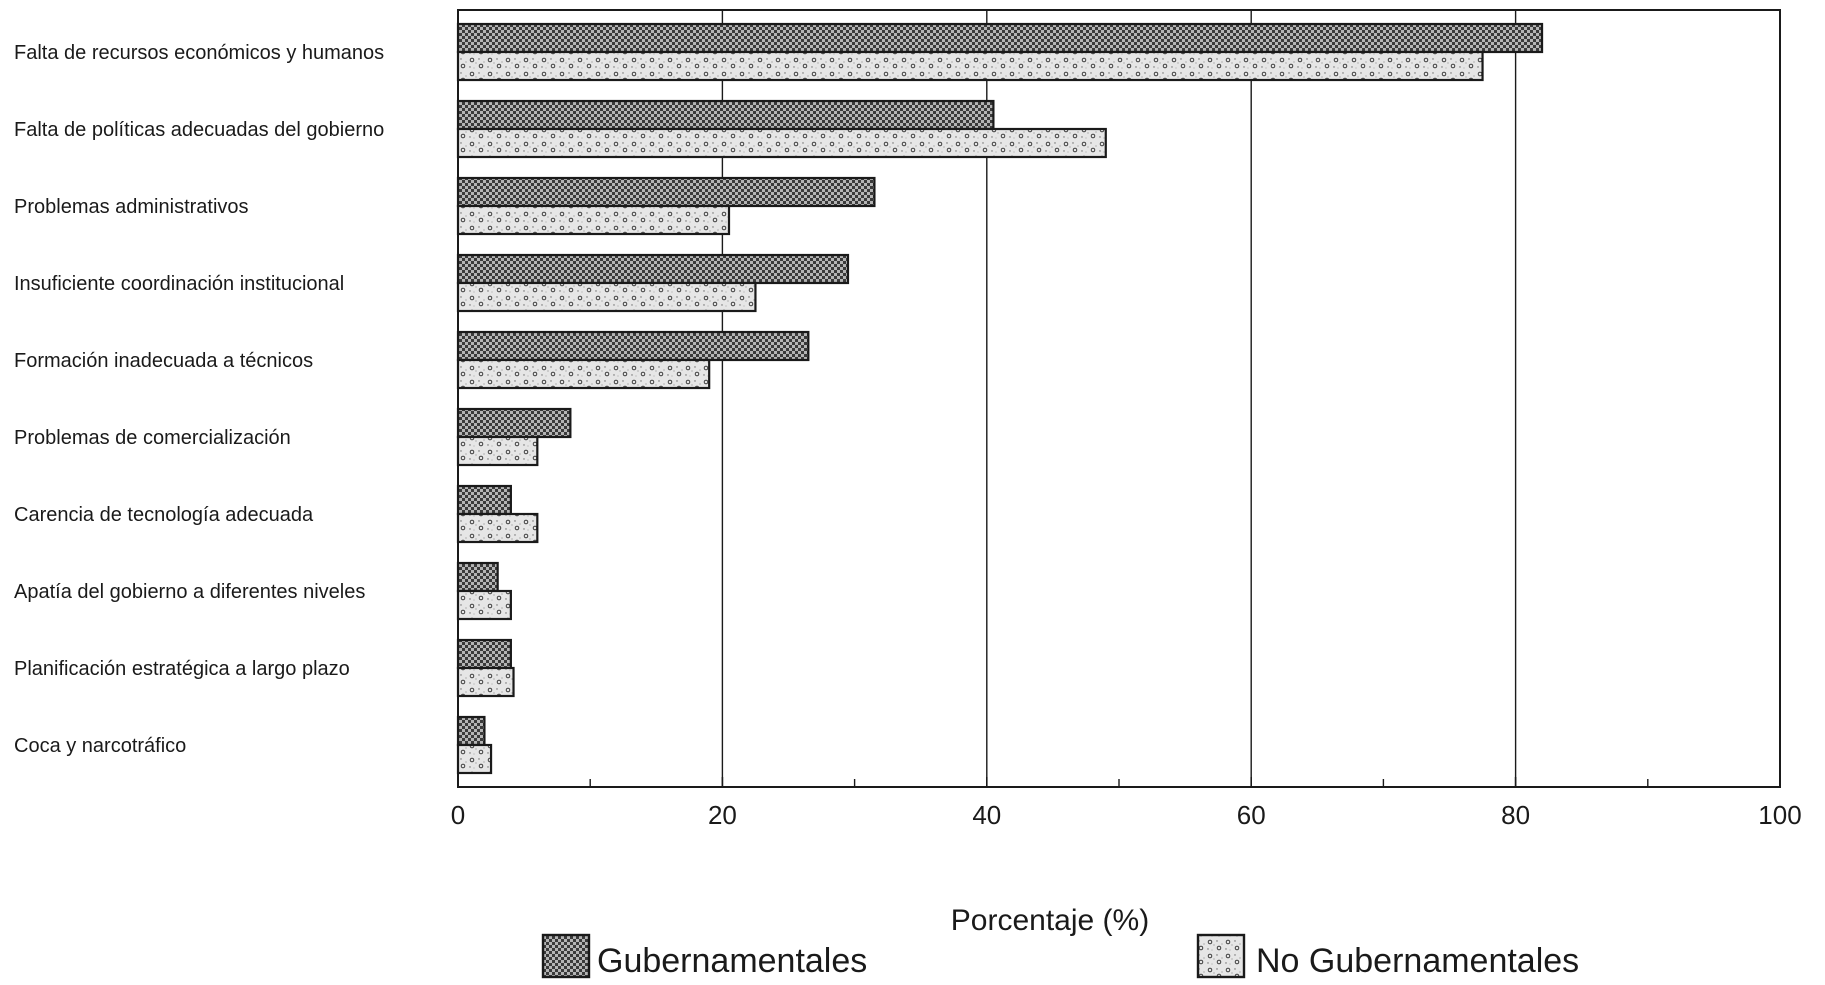 The height and width of the screenshot is (985, 1825). Describe the element at coordinates (163, 361) in the screenshot. I see `category-label: Formación inadecuada a técnicos` at that location.